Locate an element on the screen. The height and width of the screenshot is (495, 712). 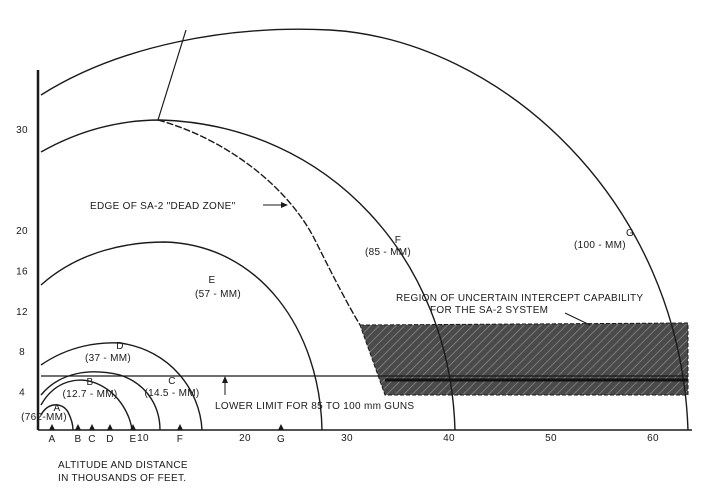
dead-zone-label: EDGE OF SA-2 "DEAD ZONE" is located at coordinates (163, 206).